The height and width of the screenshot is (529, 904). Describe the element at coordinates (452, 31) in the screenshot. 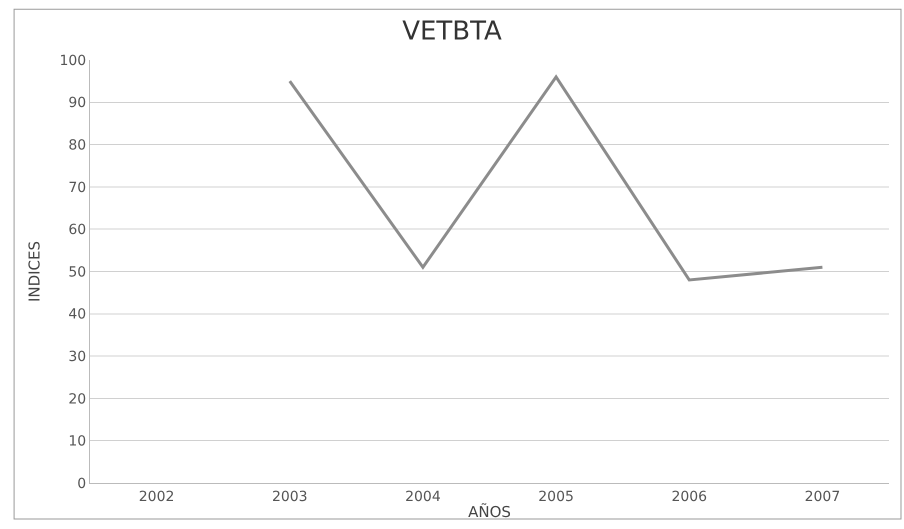

I see `chart-title: VETBTA` at that location.